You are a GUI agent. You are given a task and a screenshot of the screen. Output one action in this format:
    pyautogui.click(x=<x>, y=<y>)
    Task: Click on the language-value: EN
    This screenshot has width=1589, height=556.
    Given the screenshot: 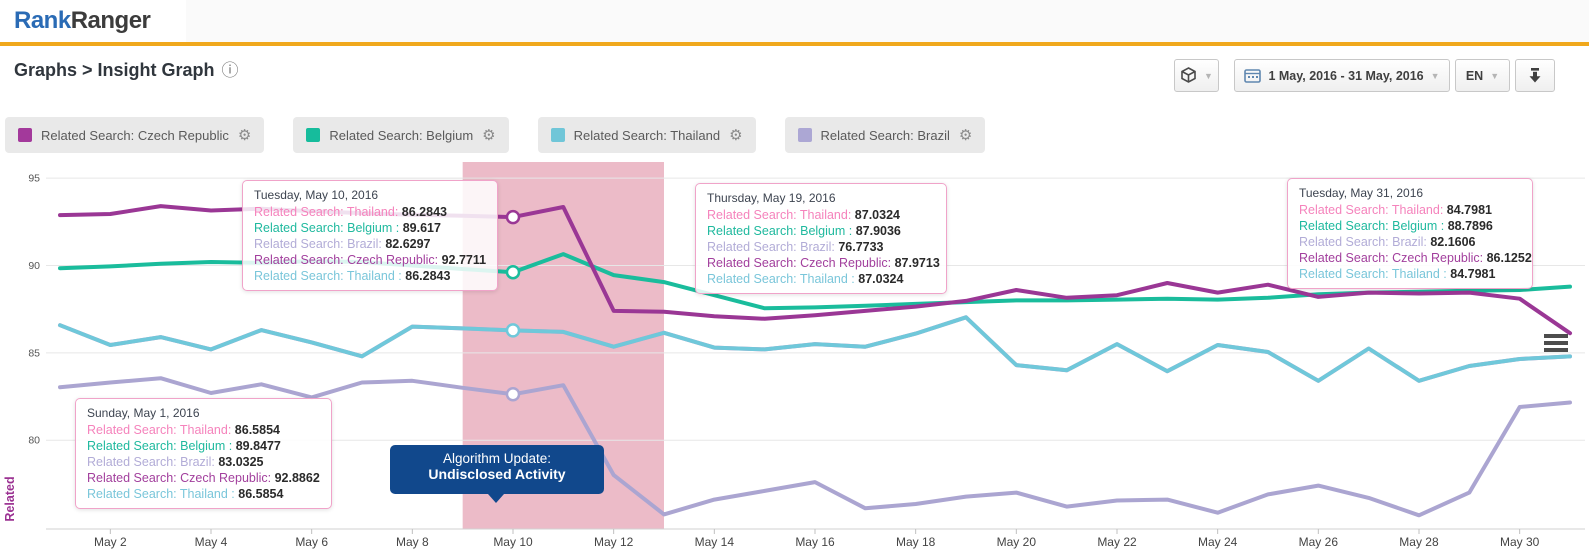 What is the action you would take?
    pyautogui.click(x=1474, y=75)
    